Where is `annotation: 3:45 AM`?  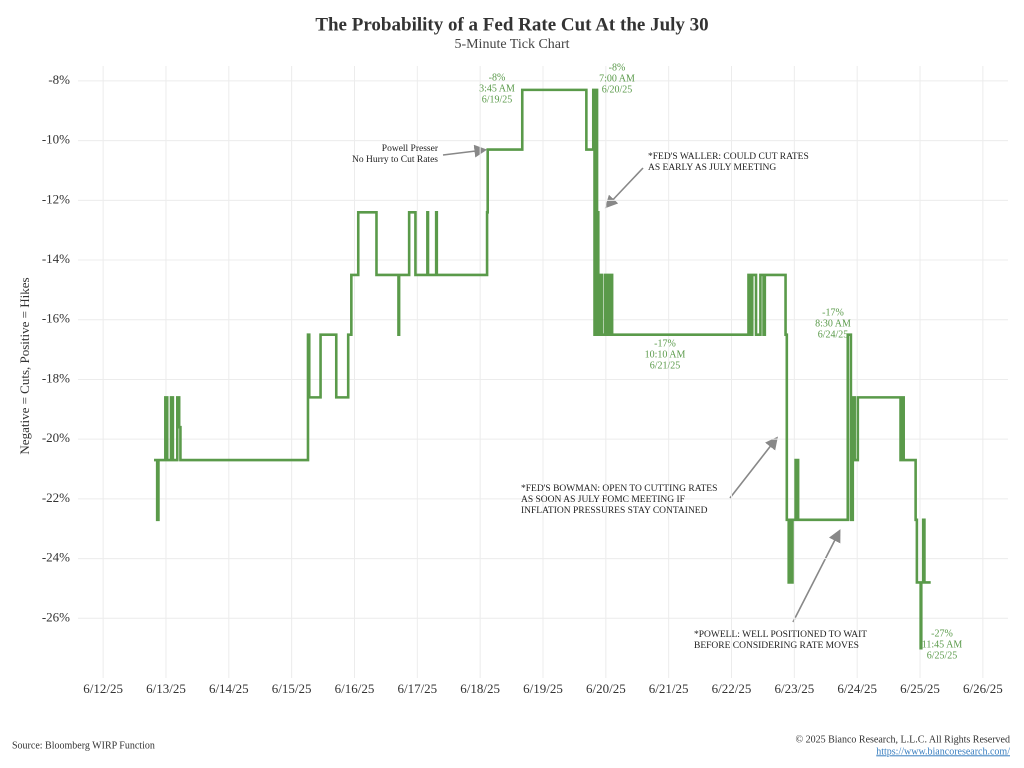
annotation: 3:45 AM is located at coordinates (497, 88).